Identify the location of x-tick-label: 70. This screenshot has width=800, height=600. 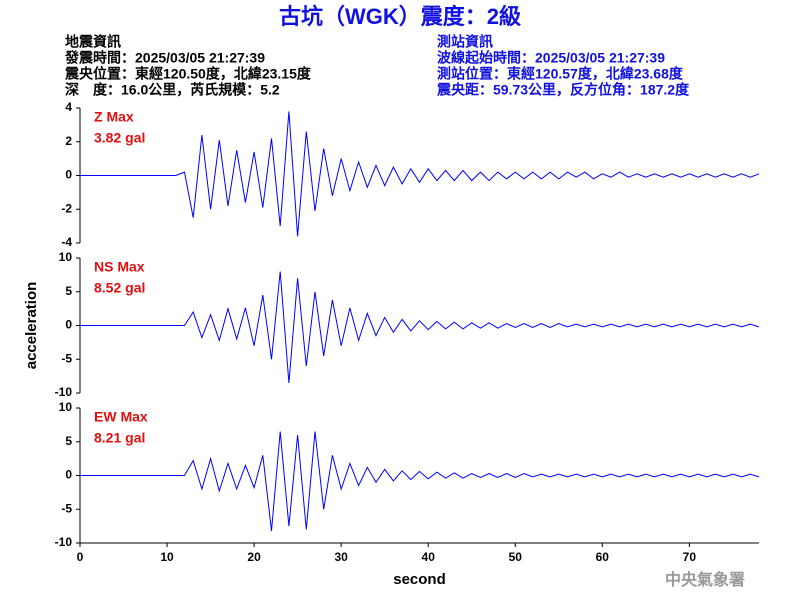
(690, 557).